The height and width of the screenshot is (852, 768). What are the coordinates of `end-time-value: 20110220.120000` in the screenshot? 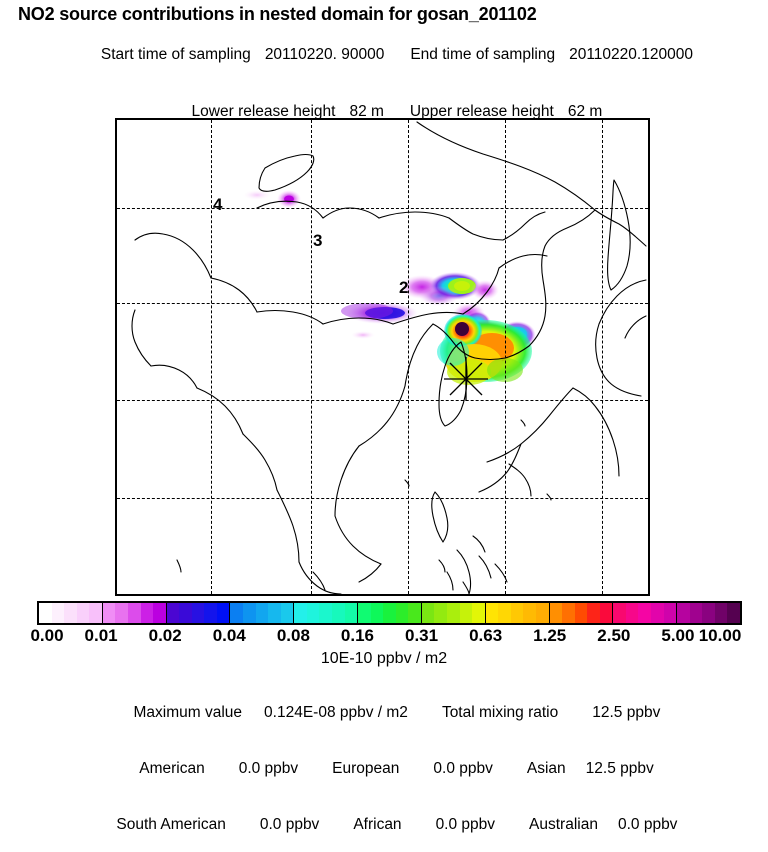 It's located at (631, 54).